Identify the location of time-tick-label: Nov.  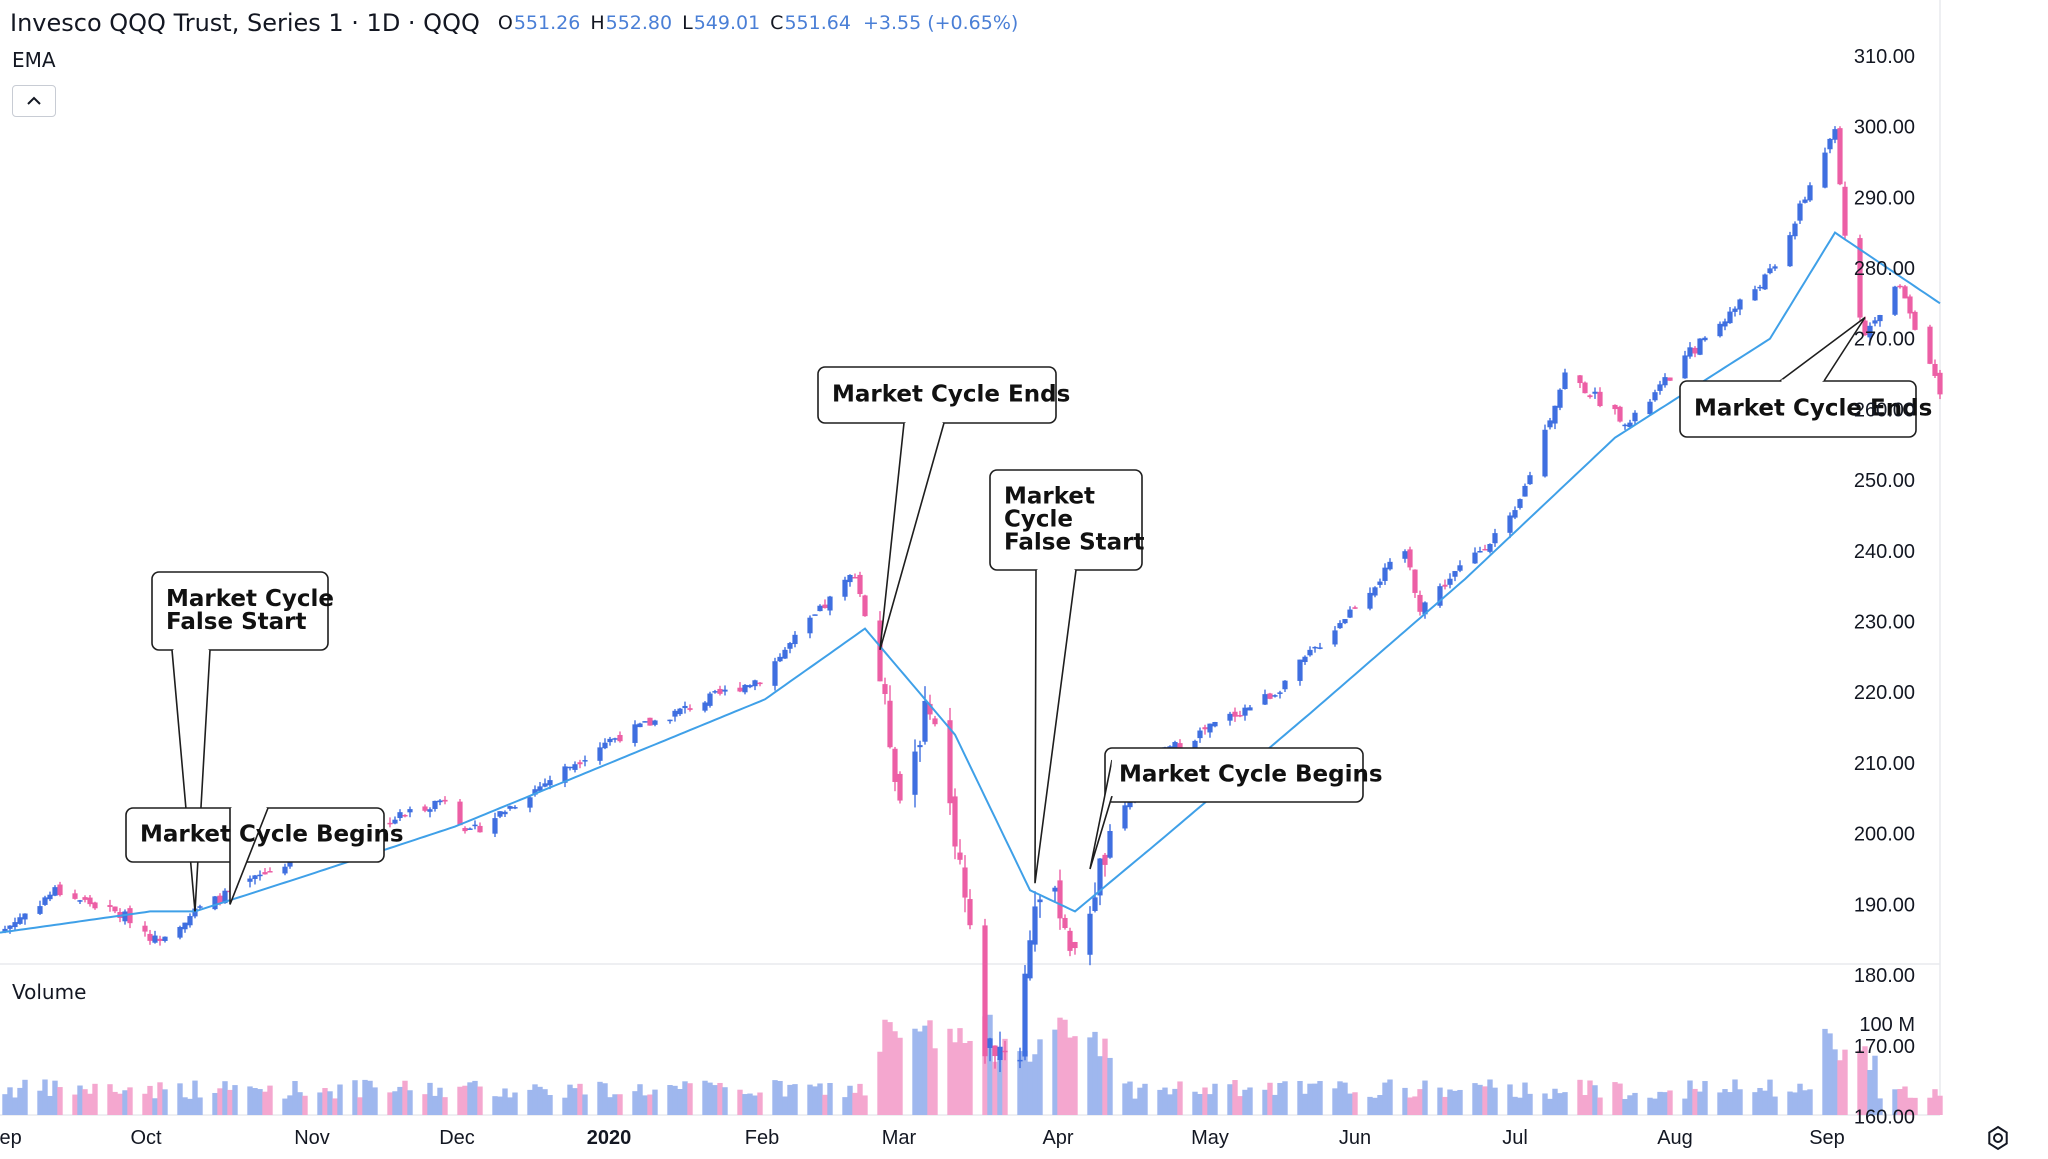
(312, 1138).